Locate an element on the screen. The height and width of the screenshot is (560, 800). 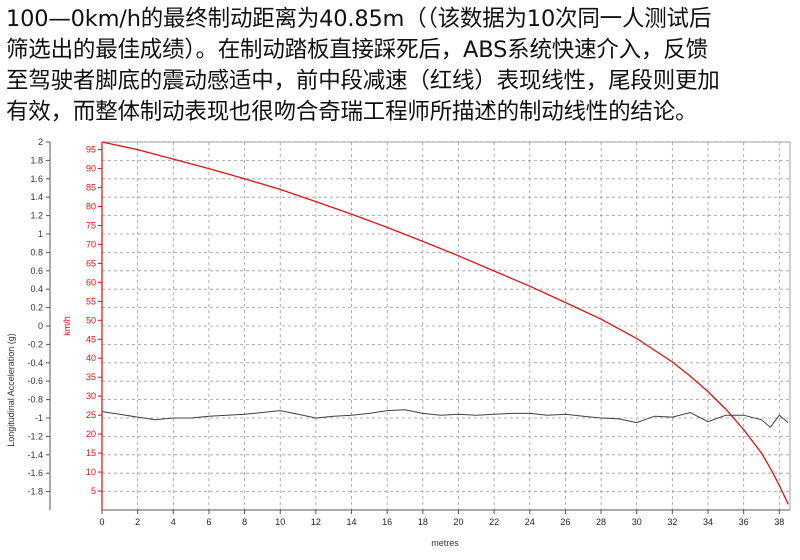
speed-tick-label: 15 is located at coordinates (91, 453).